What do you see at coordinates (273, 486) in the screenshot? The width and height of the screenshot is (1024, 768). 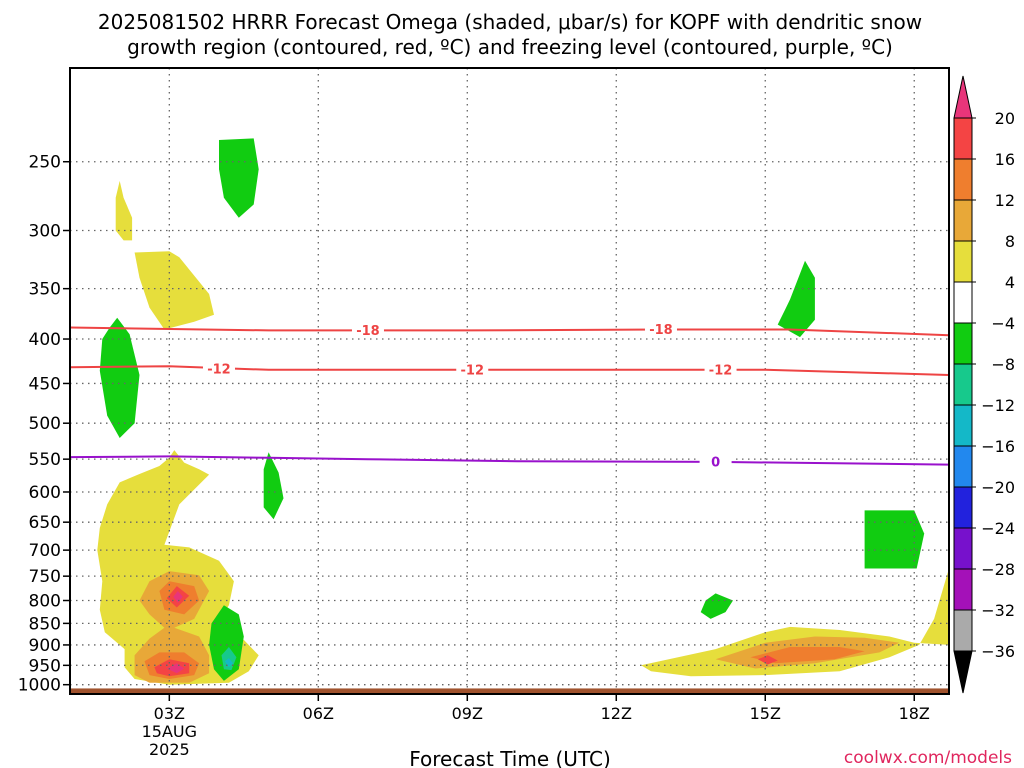 I see `omega-minus-4-to-minus-8-mid` at bounding box center [273, 486].